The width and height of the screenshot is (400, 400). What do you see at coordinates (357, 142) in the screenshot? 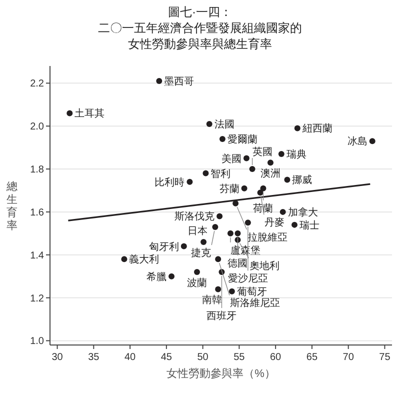
I see `annotation: 冰島` at bounding box center [357, 142].